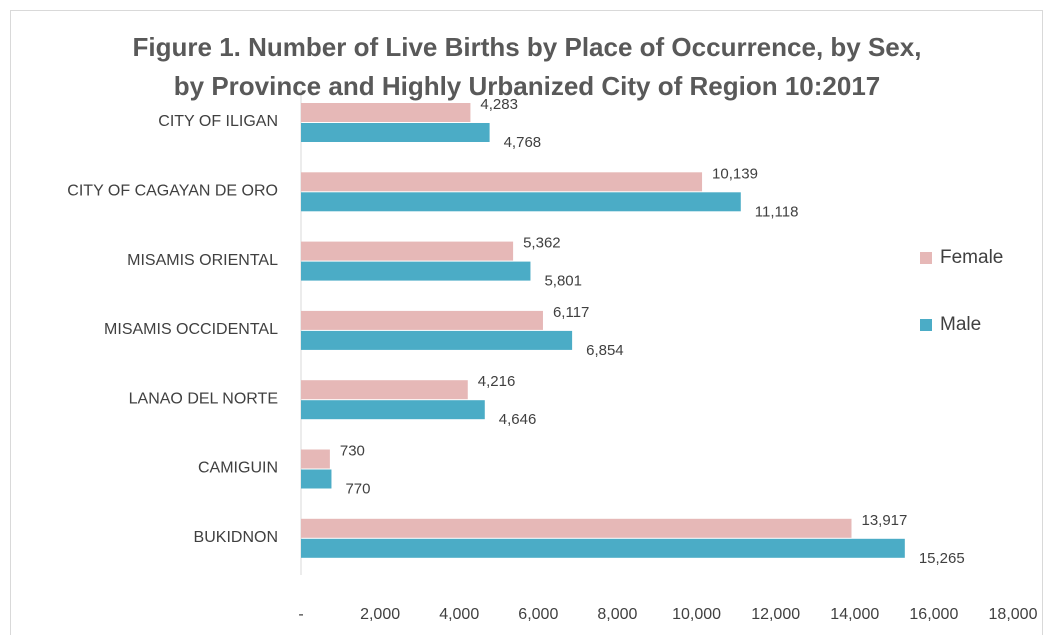 Image resolution: width=1053 pixels, height=635 pixels. Describe the element at coordinates (1013, 614) in the screenshot. I see `x-tick-label: 18,000` at that location.